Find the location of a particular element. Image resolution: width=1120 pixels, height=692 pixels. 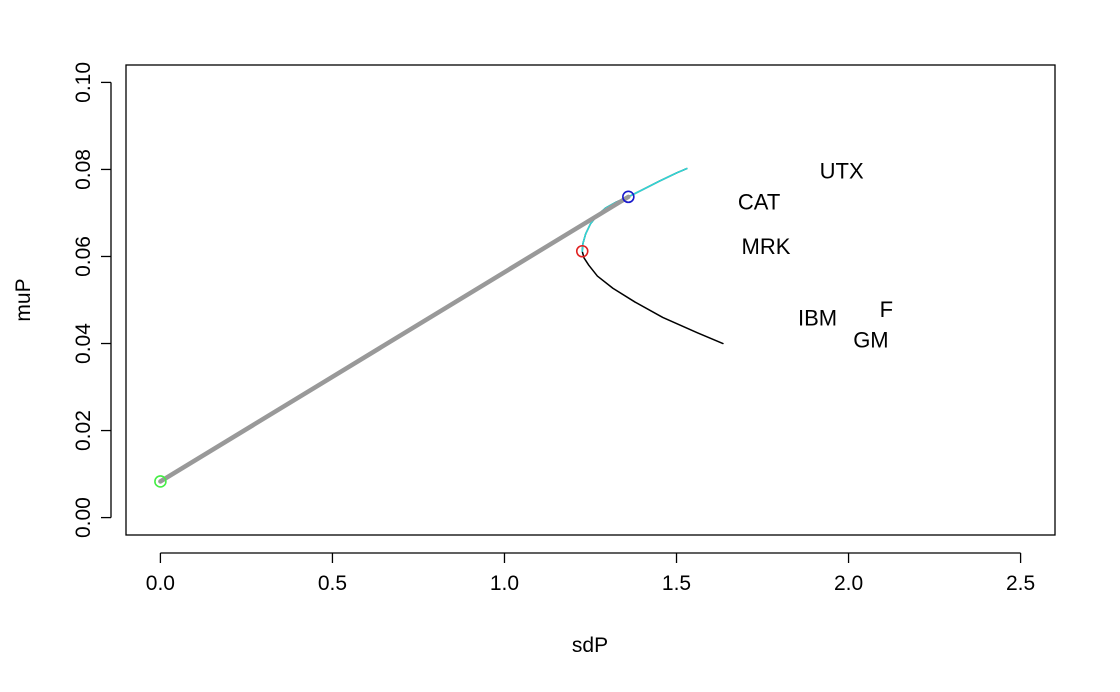

annotation-layer: UTX CAT MRK IBM F GM is located at coordinates (815, 256).